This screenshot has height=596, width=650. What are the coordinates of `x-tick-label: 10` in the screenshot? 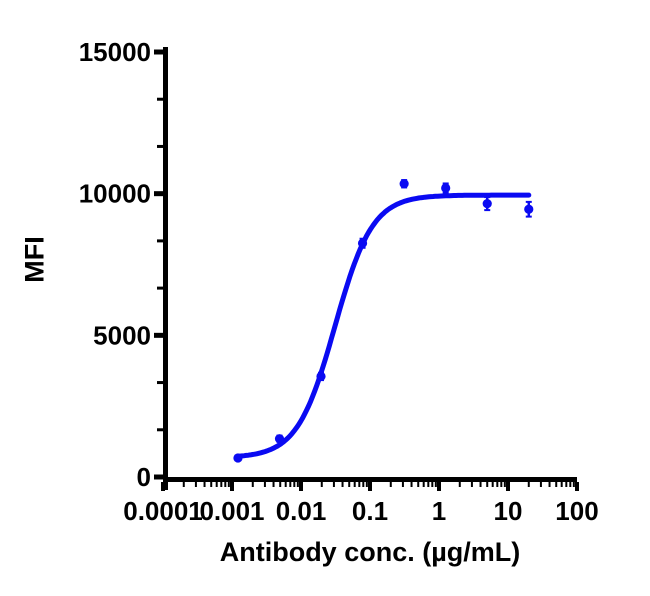 It's located at (508, 511).